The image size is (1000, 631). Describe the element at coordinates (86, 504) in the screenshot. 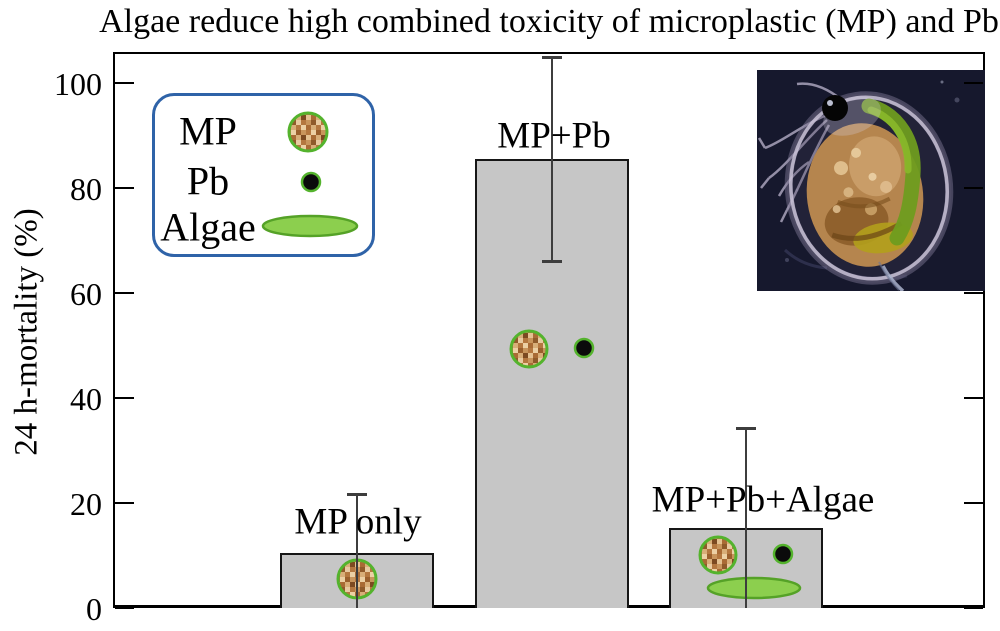

I see `y-tick-label-20: 20` at that location.